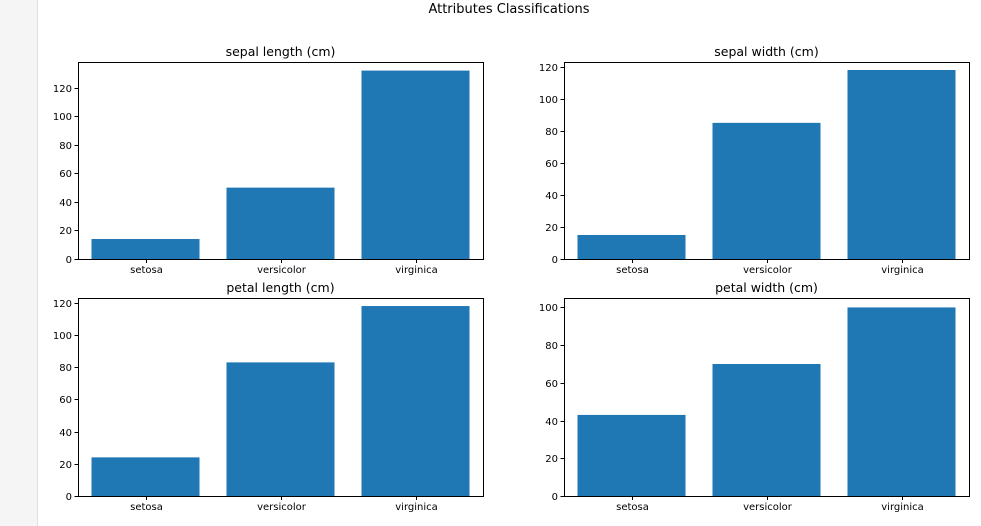 The image size is (981, 526). What do you see at coordinates (766, 51) in the screenshot?
I see `subplot-title: sepal width (cm)` at bounding box center [766, 51].